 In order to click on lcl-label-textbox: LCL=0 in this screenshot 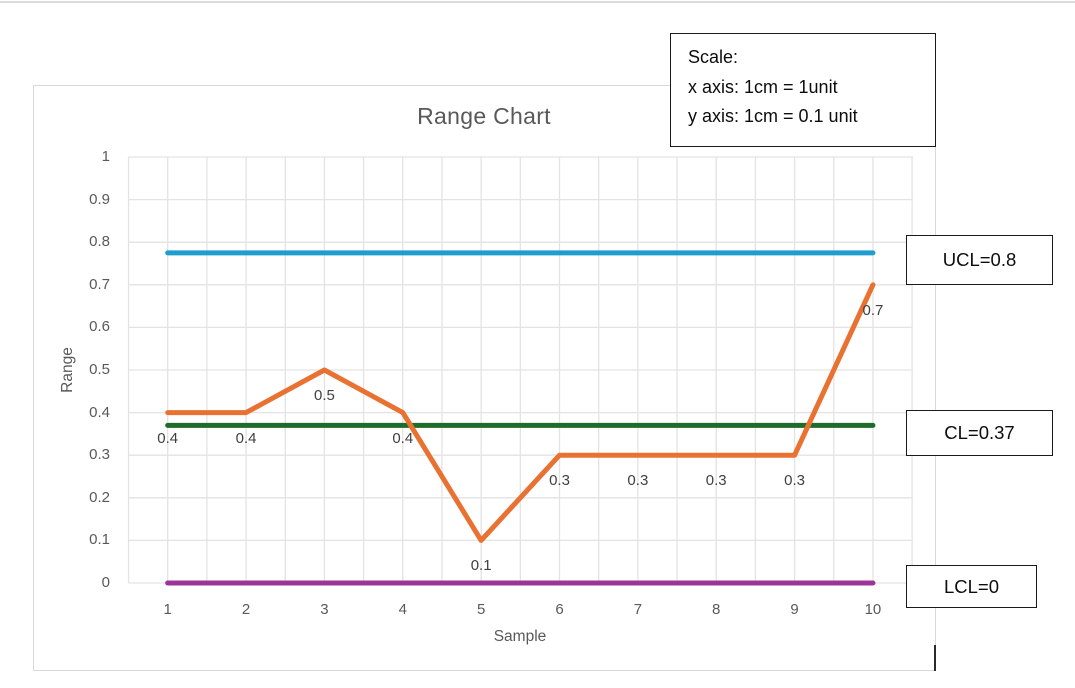, I will do `click(971, 586)`.